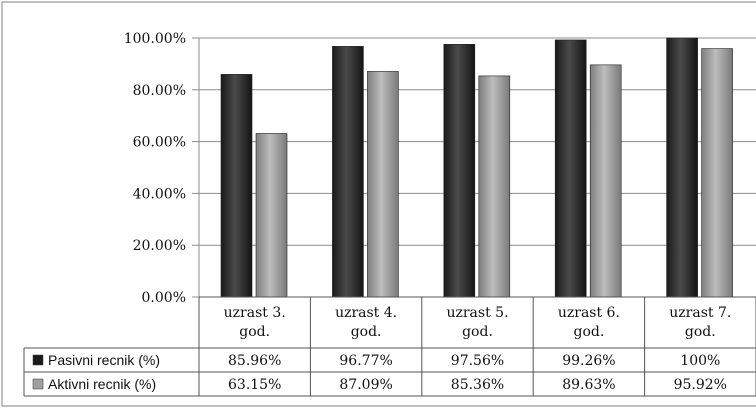 The width and height of the screenshot is (756, 409). What do you see at coordinates (588, 361) in the screenshot?
I see `data-label: 99.26%` at bounding box center [588, 361].